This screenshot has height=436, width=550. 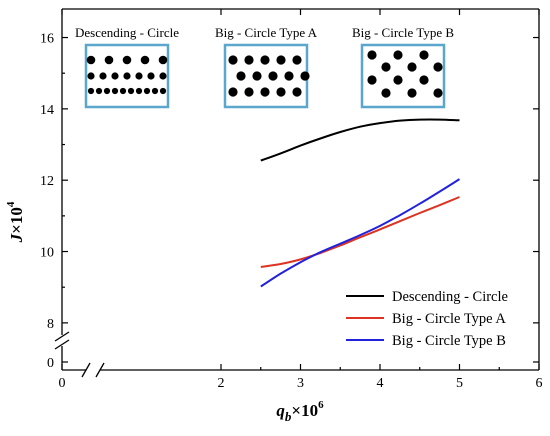 What do you see at coordinates (47, 181) in the screenshot?
I see `y-tick-label: 12` at bounding box center [47, 181].